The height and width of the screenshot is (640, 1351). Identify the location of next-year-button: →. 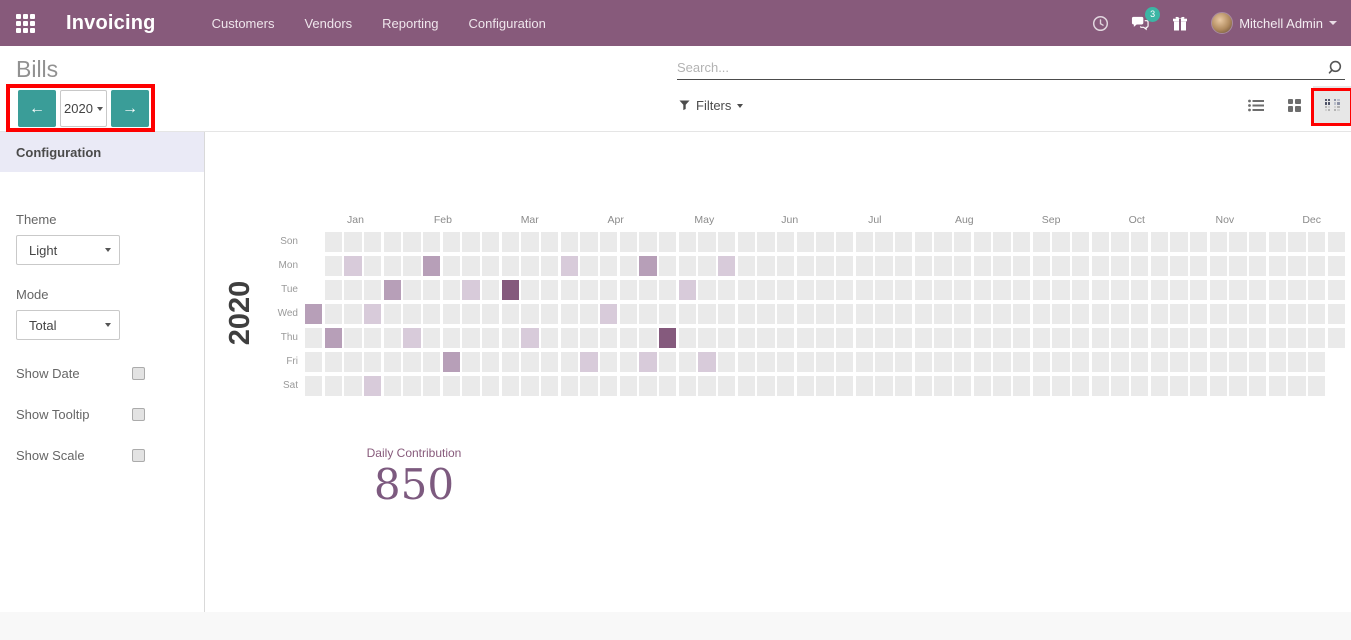
(130, 108).